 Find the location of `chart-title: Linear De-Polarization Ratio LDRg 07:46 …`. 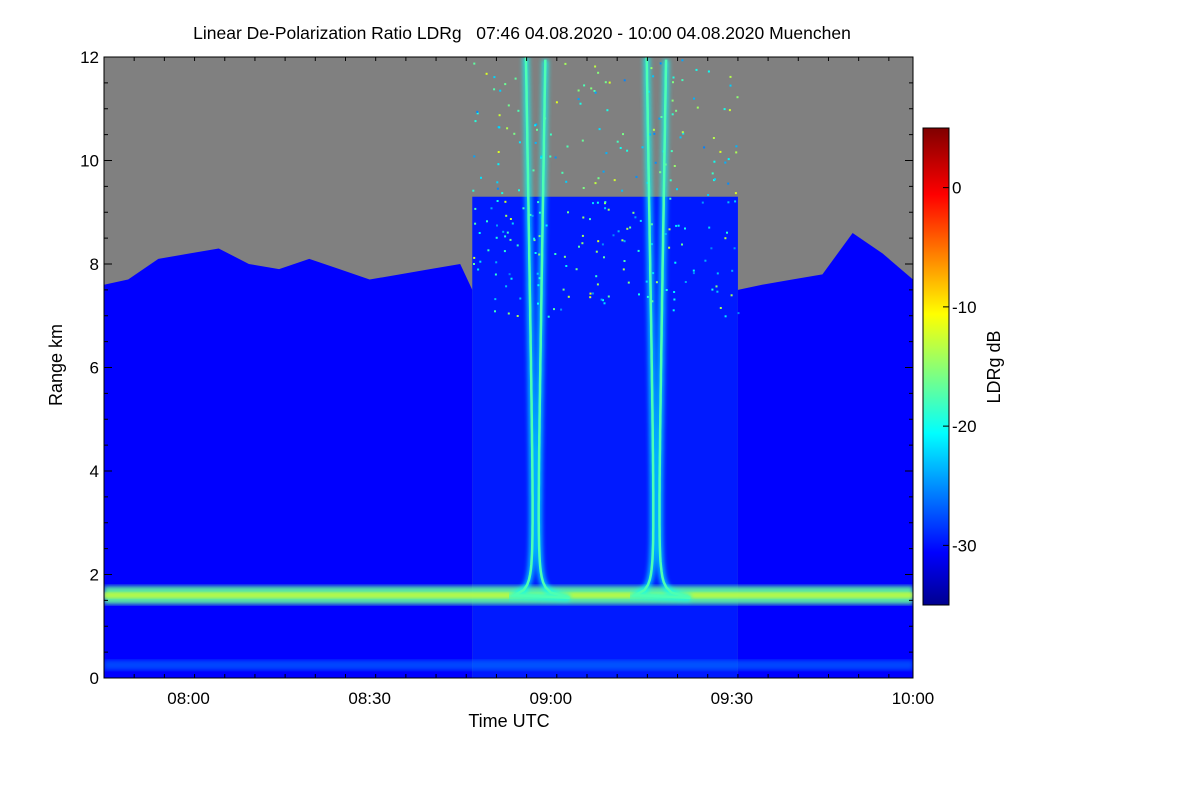

chart-title: Linear De-Polarization Ratio LDRg 07:46 … is located at coordinates (522, 33).